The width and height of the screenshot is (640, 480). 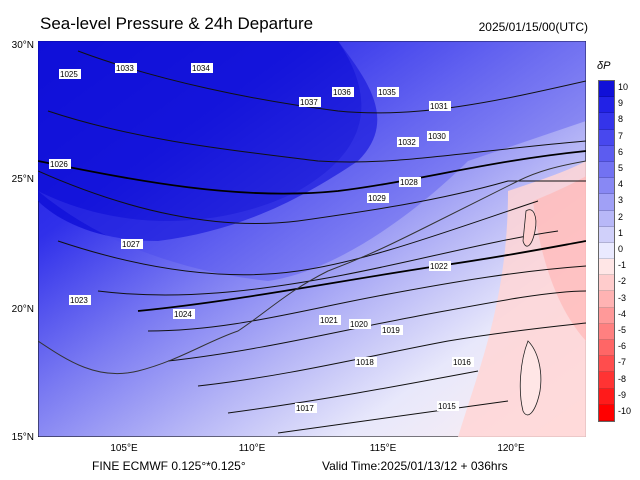 What do you see at coordinates (201, 68) in the screenshot?
I see `isobar-label: 1034` at bounding box center [201, 68].